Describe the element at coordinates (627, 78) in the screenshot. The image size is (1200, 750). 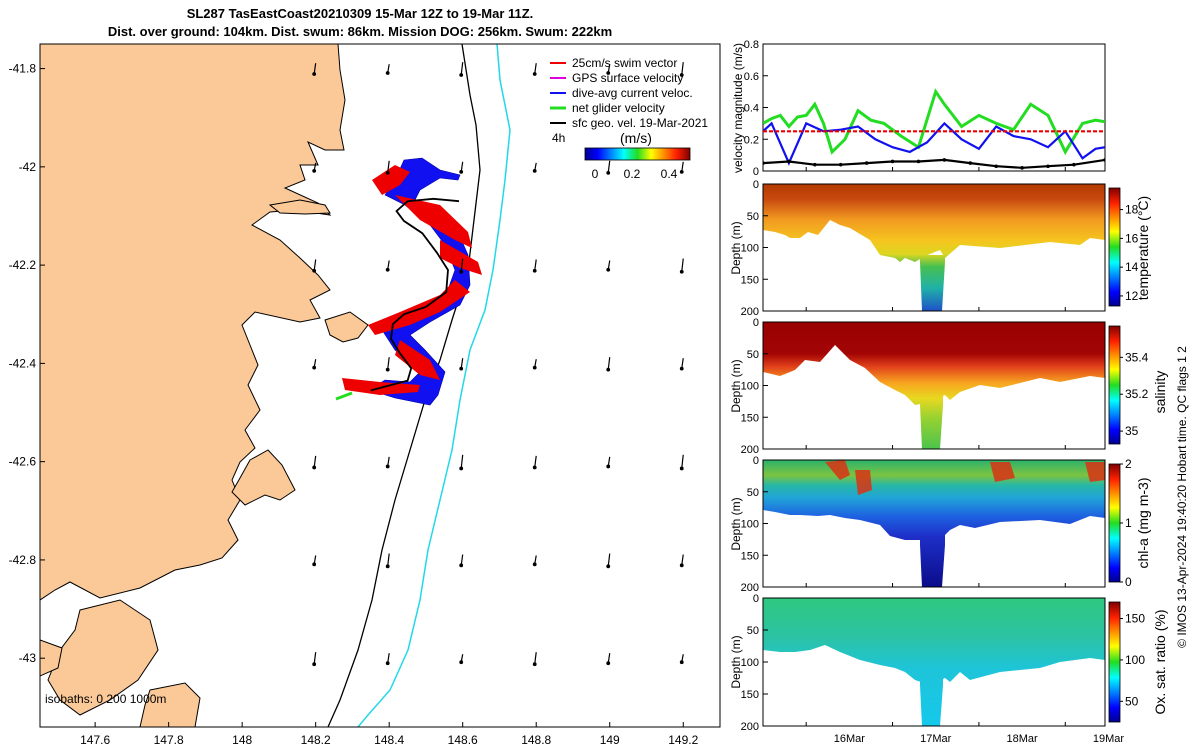
I see `legend-gps-label: GPS surface velocity` at that location.